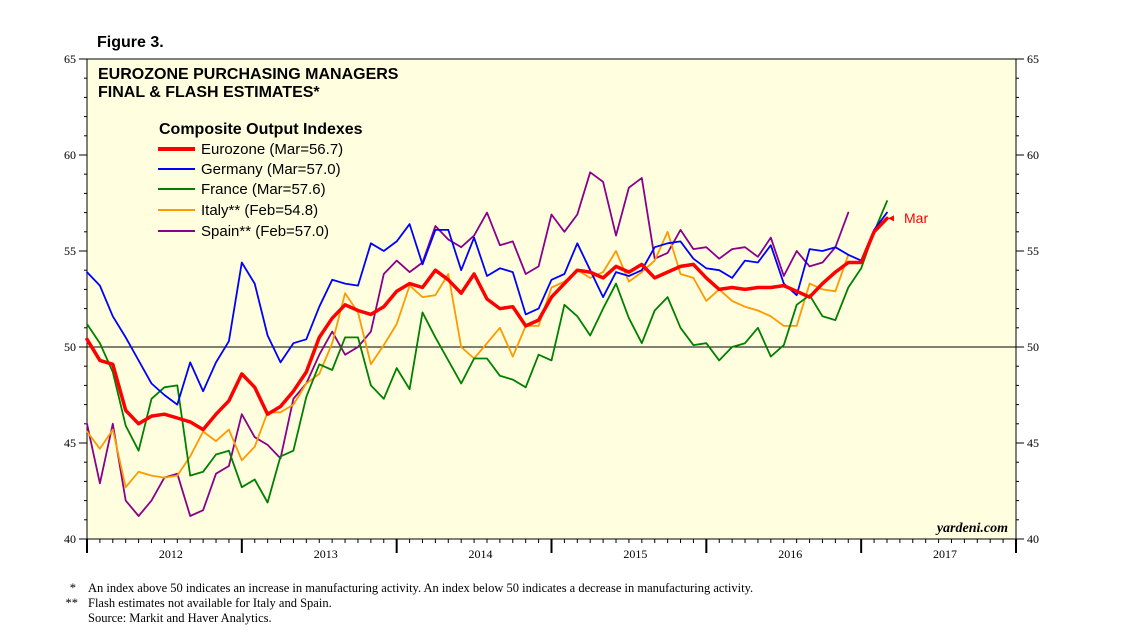 Image resolution: width=1138 pixels, height=644 pixels. I want to click on end-label-mar: Mar, so click(916, 218).